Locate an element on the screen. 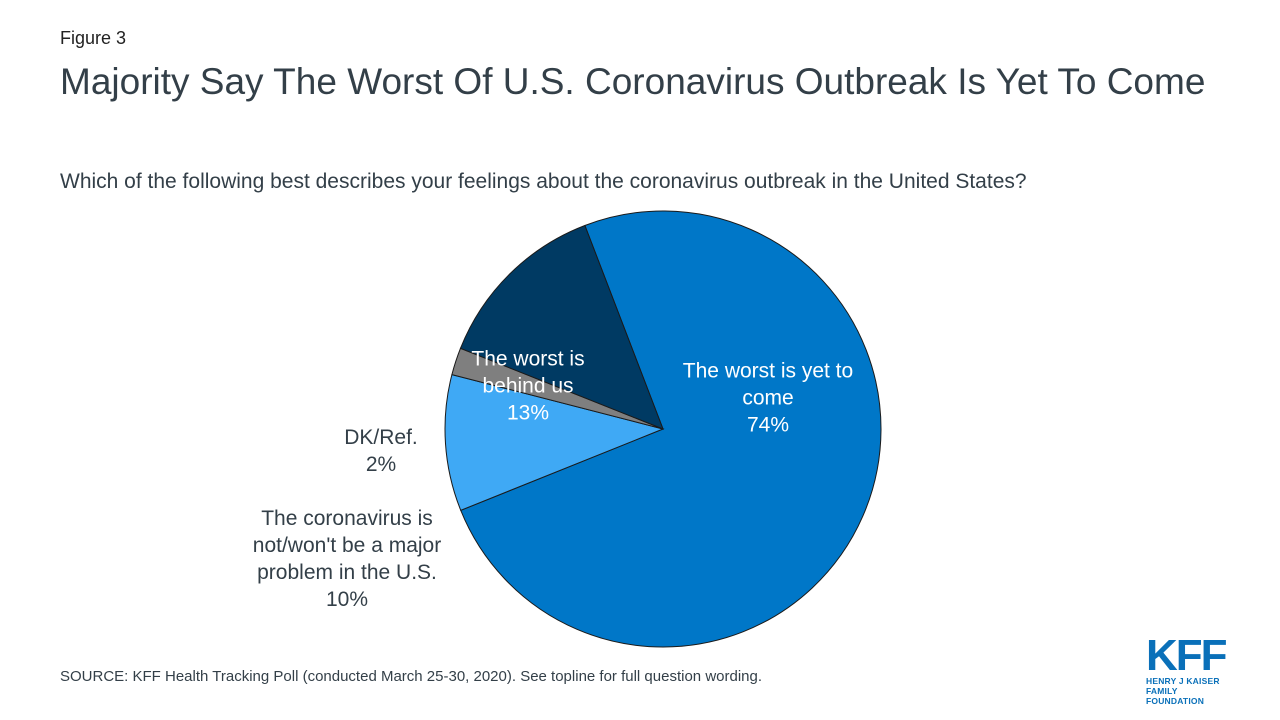 This screenshot has width=1280, height=720. slice-label-line: behind us is located at coordinates (528, 386).